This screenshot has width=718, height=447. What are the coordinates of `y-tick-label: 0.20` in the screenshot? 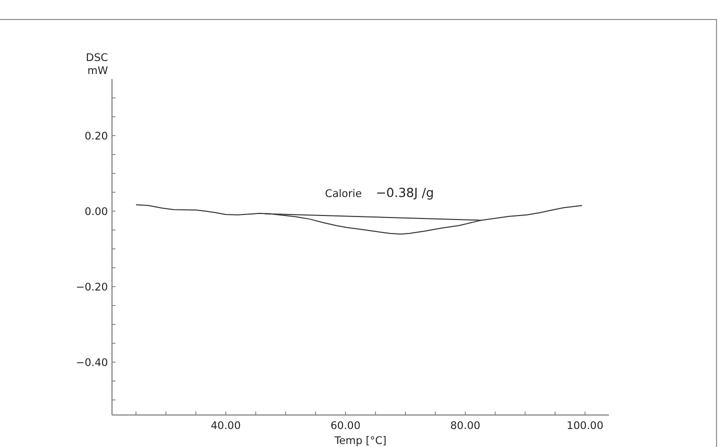 It's located at (96, 136).